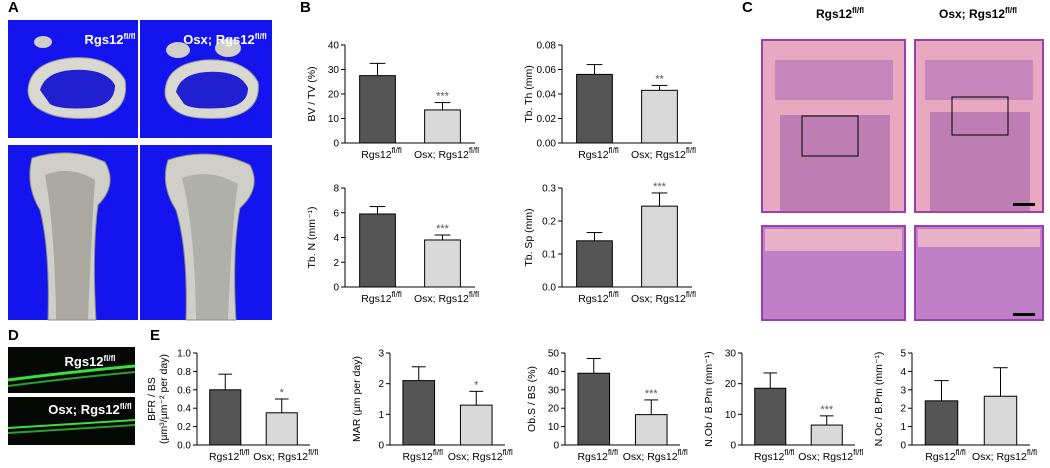 The height and width of the screenshot is (468, 1050). What do you see at coordinates (903, 427) in the screenshot?
I see `y-tick-label: 1` at bounding box center [903, 427].